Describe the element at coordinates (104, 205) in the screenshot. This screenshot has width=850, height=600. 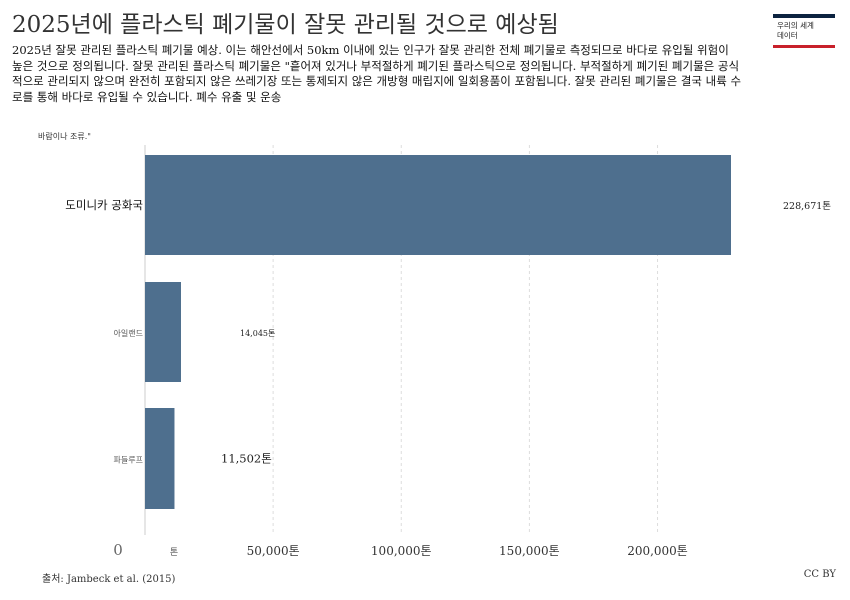
I see `category-label-0: 도미니카 공화국` at that location.